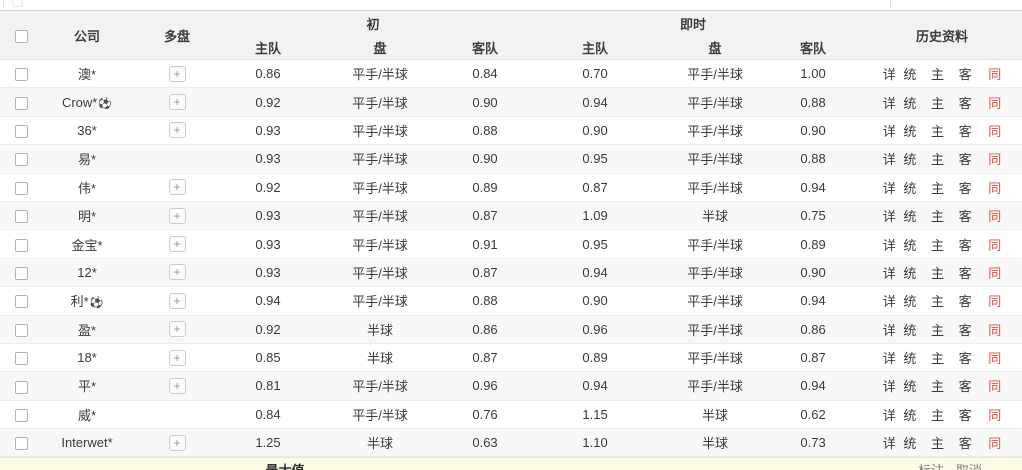 This screenshot has height=470, width=1022. What do you see at coordinates (87, 272) in the screenshot?
I see `company-name: 12*` at bounding box center [87, 272].